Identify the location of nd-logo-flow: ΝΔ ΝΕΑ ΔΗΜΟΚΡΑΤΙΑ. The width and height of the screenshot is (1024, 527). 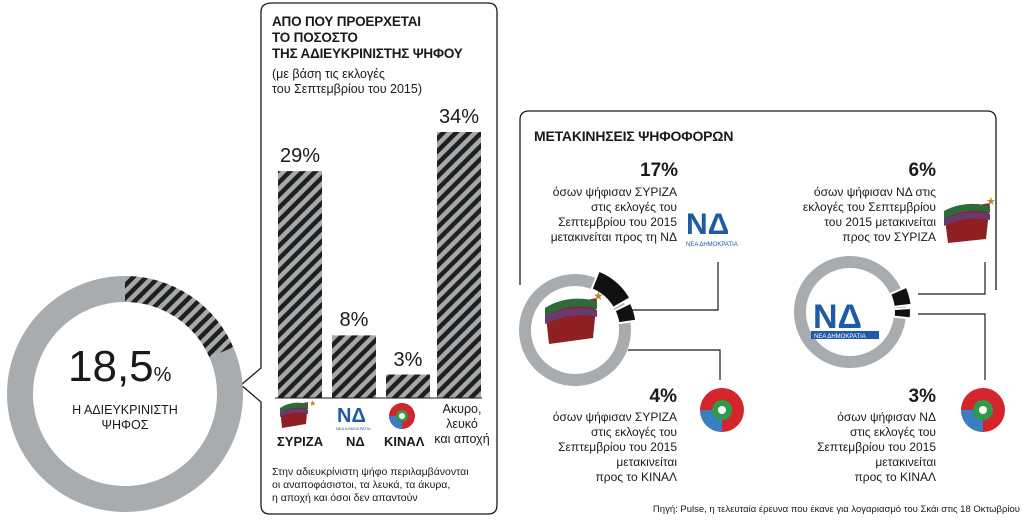
(712, 228).